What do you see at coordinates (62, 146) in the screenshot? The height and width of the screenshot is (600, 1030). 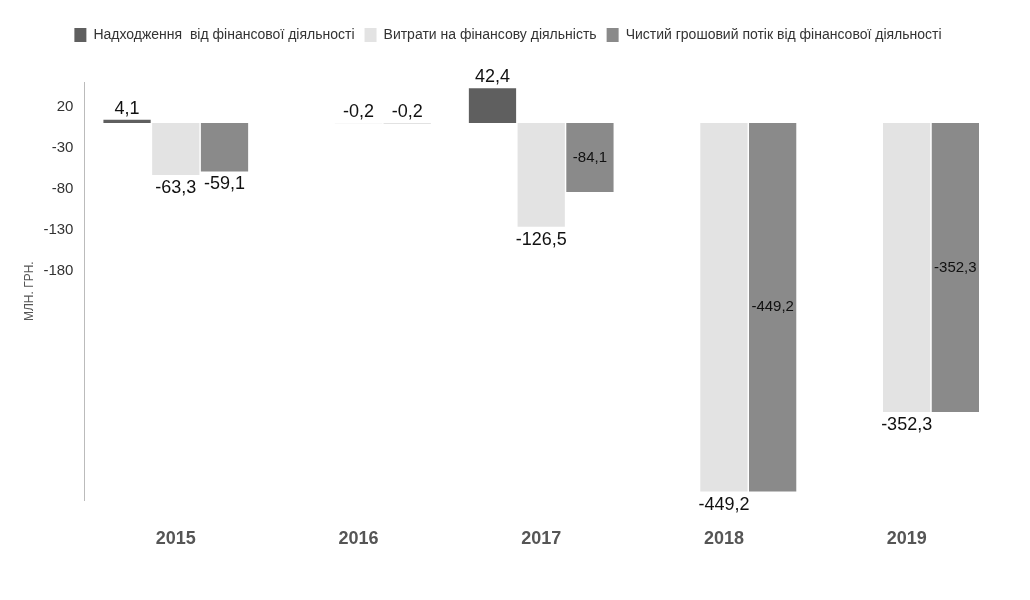 I see `y-tick-label: -30` at bounding box center [62, 146].